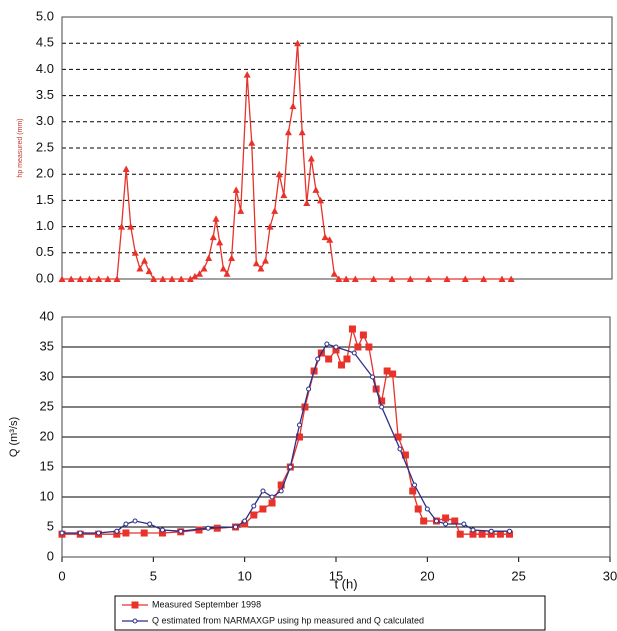 This screenshot has width=617, height=631. I want to click on y-tick-label: 5.0, so click(45, 15).